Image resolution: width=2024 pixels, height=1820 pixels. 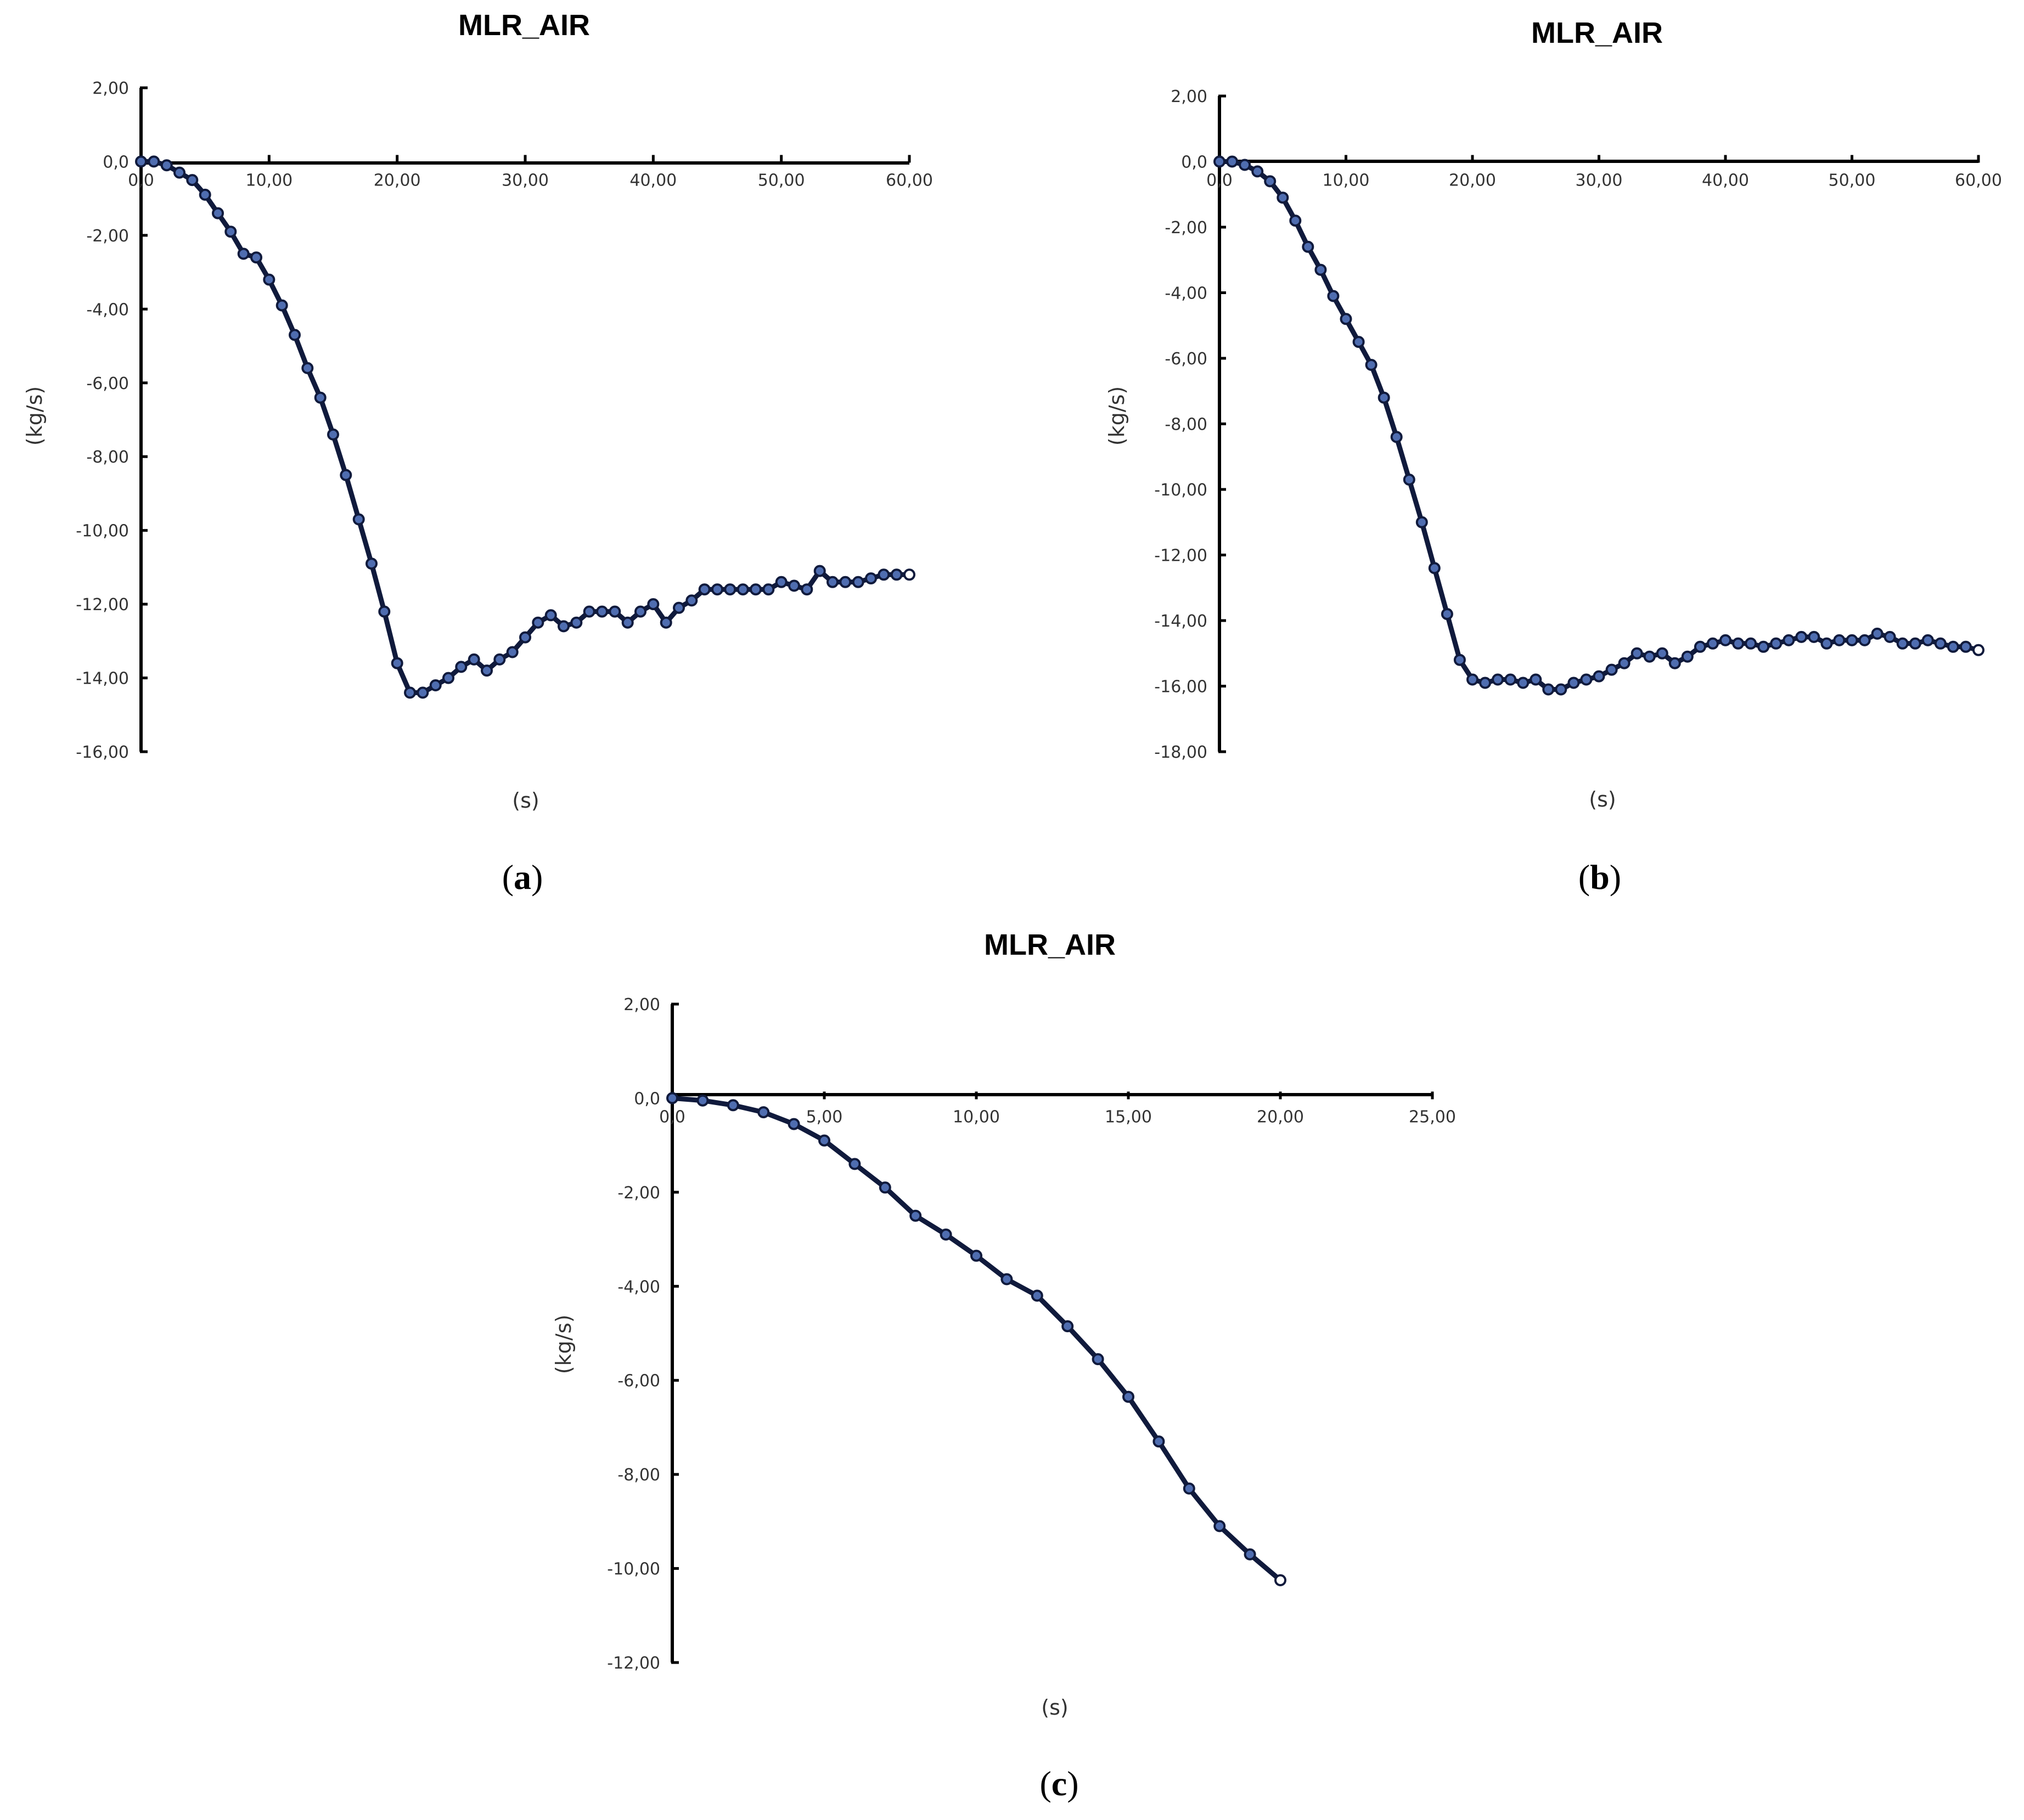 I want to click on chart-b-x-axis-label: (s), so click(x=1602, y=799).